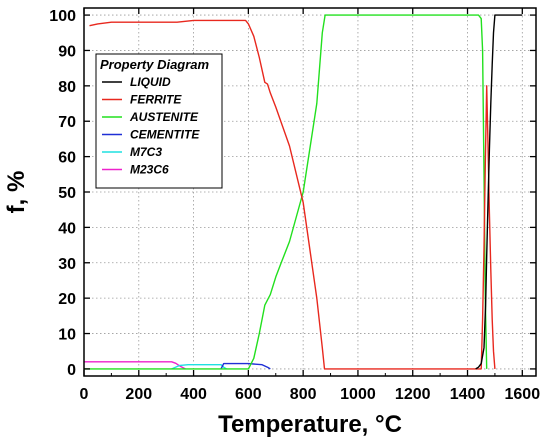  What do you see at coordinates (193, 394) in the screenshot?
I see `x-tick-label: 400` at bounding box center [193, 394].